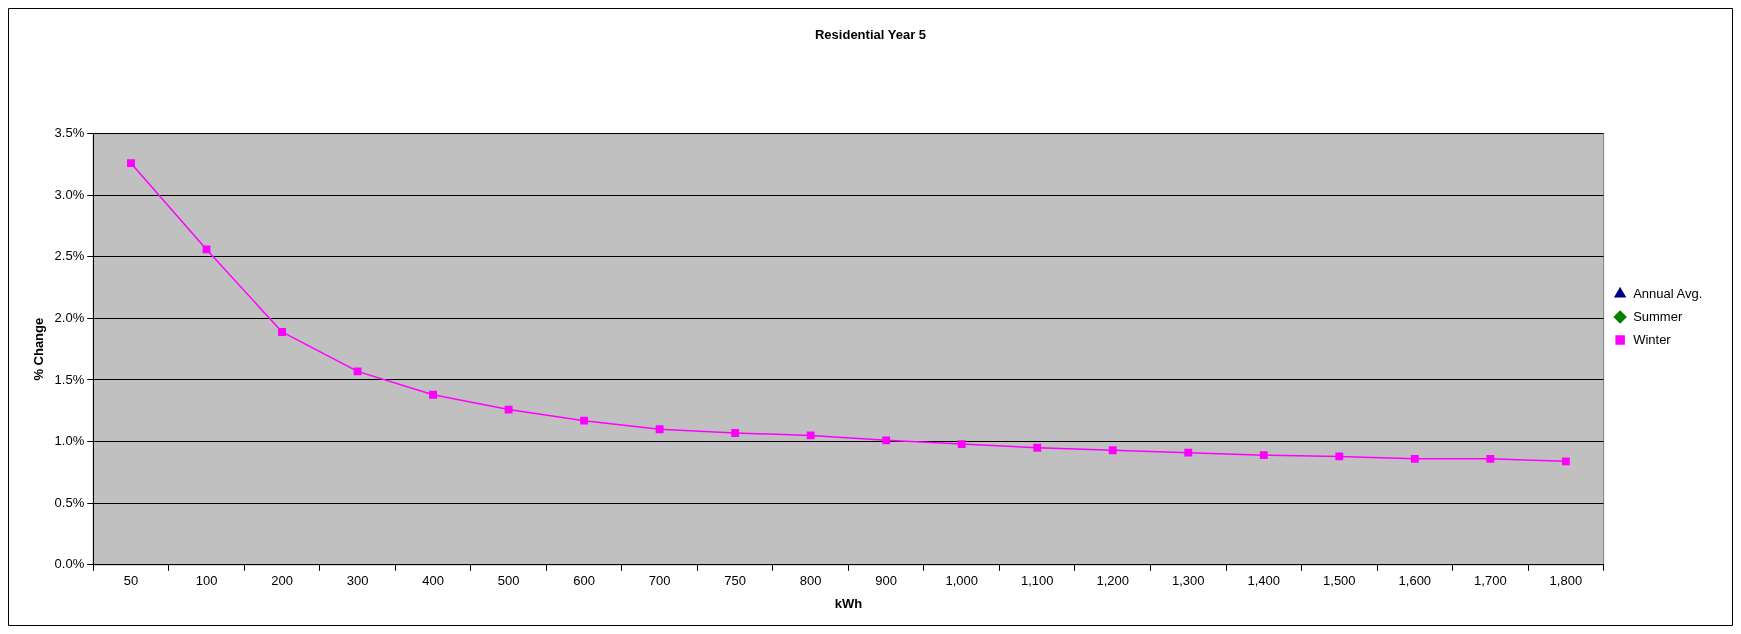 Image resolution: width=1741 pixels, height=634 pixels. Describe the element at coordinates (206, 581) in the screenshot. I see `x-tick-label: 100` at that location.